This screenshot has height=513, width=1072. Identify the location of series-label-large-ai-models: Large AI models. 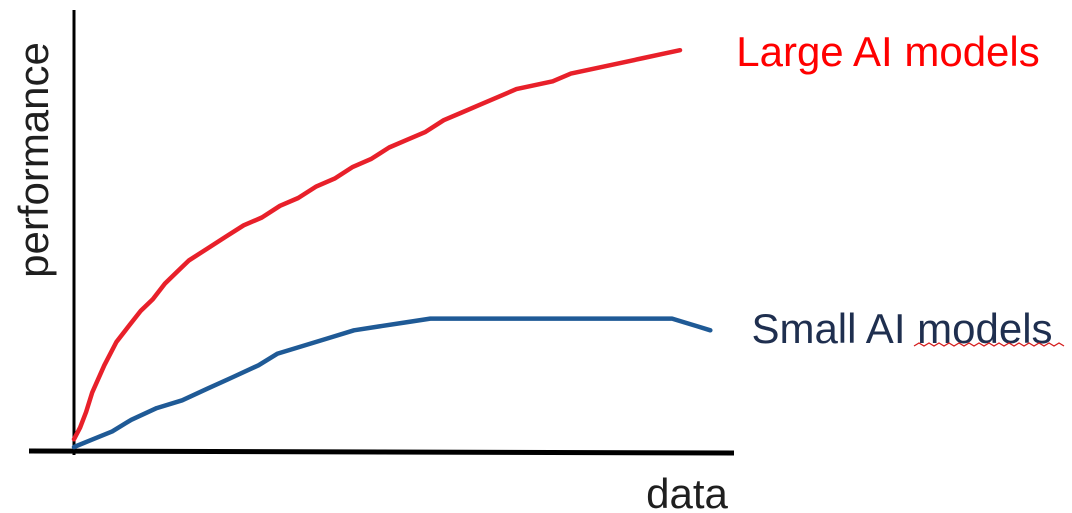
(888, 51).